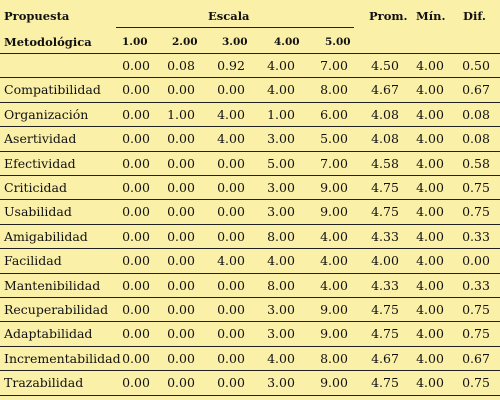  What do you see at coordinates (334, 114) in the screenshot?
I see `cell-value: 6.00` at bounding box center [334, 114].